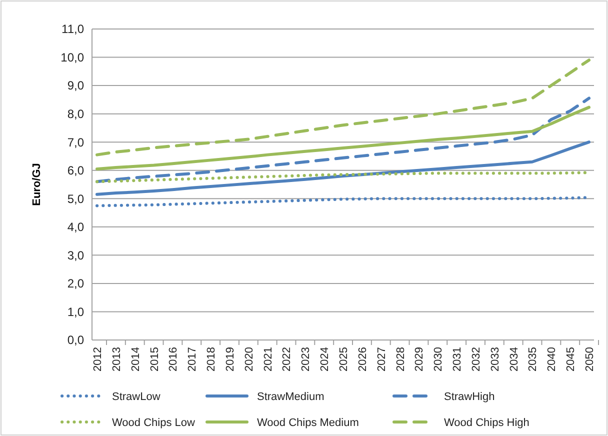  Describe the element at coordinates (290, 396) in the screenshot. I see `legend-label: StrawMedium` at that location.